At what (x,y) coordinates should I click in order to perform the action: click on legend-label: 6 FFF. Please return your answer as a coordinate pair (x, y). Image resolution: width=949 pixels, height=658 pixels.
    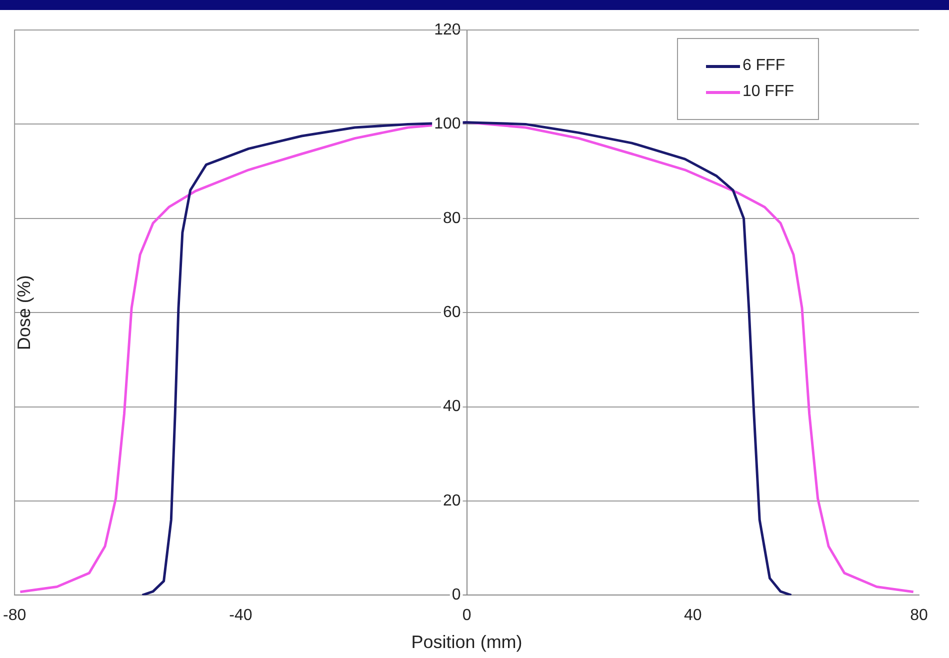
    Looking at the image, I should click on (764, 66).